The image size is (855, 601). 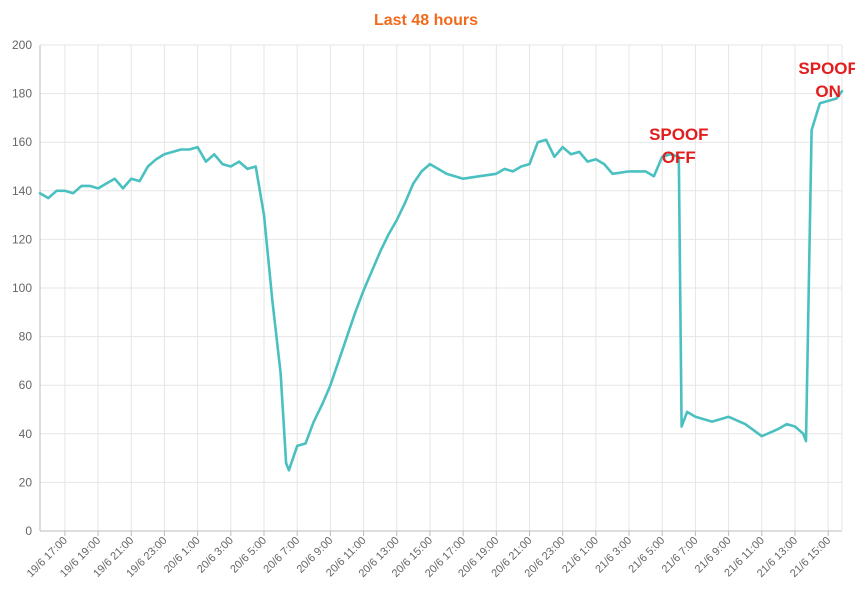 I want to click on y-tick-label: 100, so click(x=22, y=288).